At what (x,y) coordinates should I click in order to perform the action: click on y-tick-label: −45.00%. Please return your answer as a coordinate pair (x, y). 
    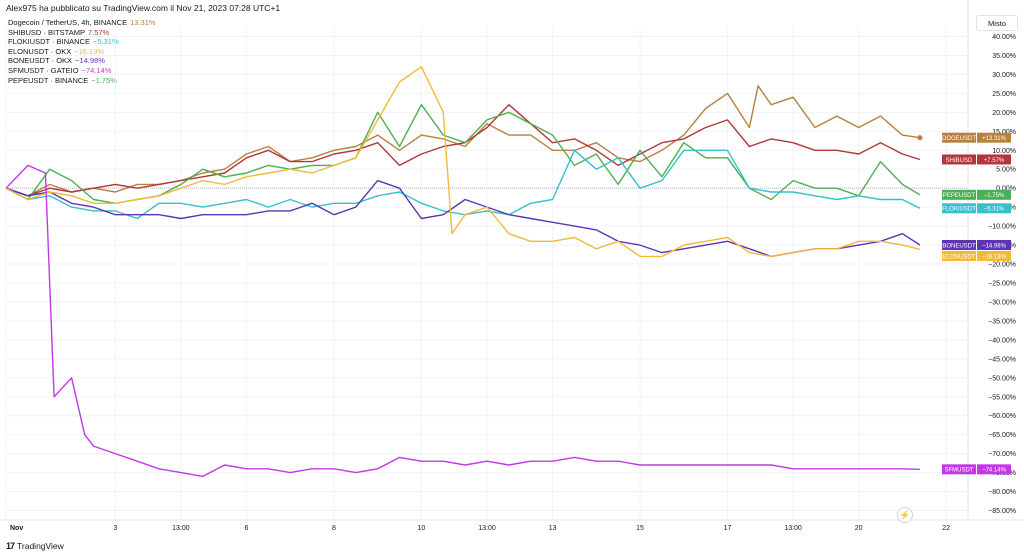
    Looking at the image, I should click on (1002, 359).